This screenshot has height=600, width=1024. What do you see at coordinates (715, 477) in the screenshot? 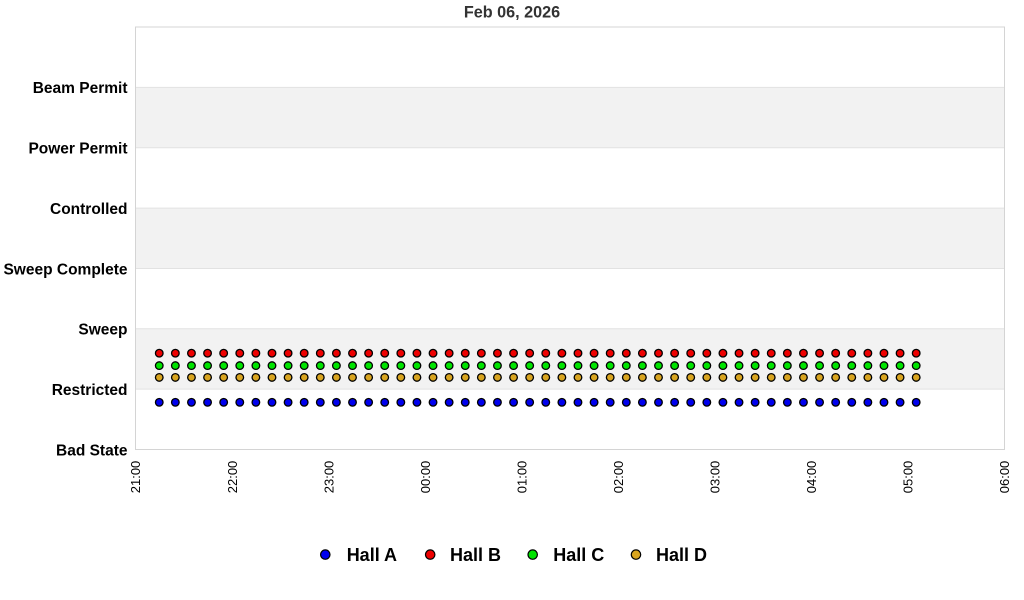
I see `svg-text: 03:00` at bounding box center [715, 477].